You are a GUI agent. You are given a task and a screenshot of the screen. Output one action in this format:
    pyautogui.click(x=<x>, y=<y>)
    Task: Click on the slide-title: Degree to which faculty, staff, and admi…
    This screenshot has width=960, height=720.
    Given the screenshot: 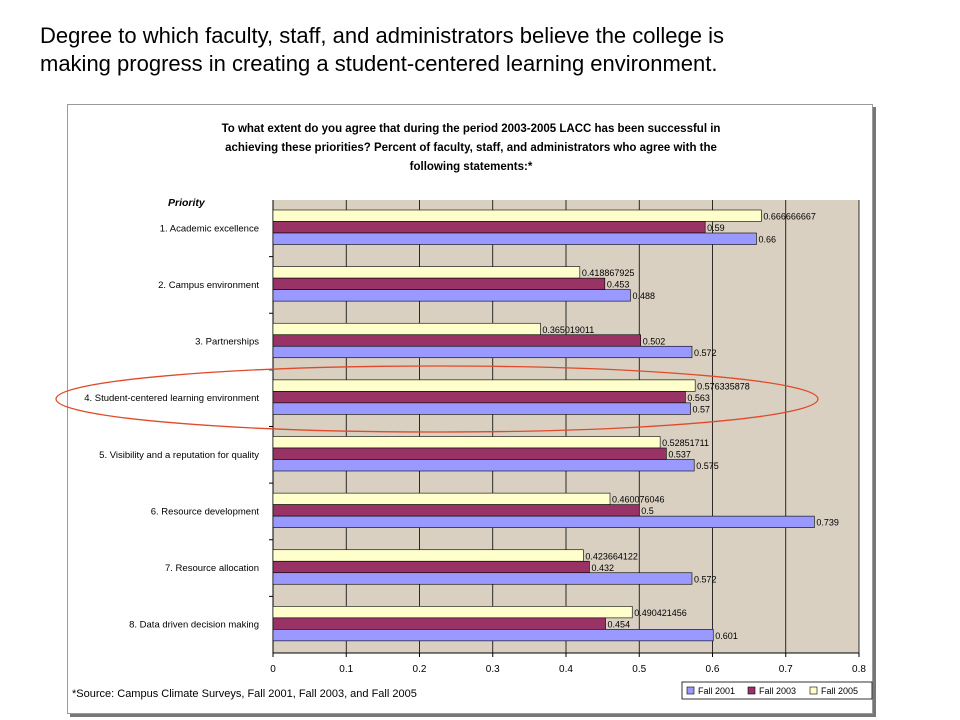 What is the action you would take?
    pyautogui.click(x=490, y=50)
    